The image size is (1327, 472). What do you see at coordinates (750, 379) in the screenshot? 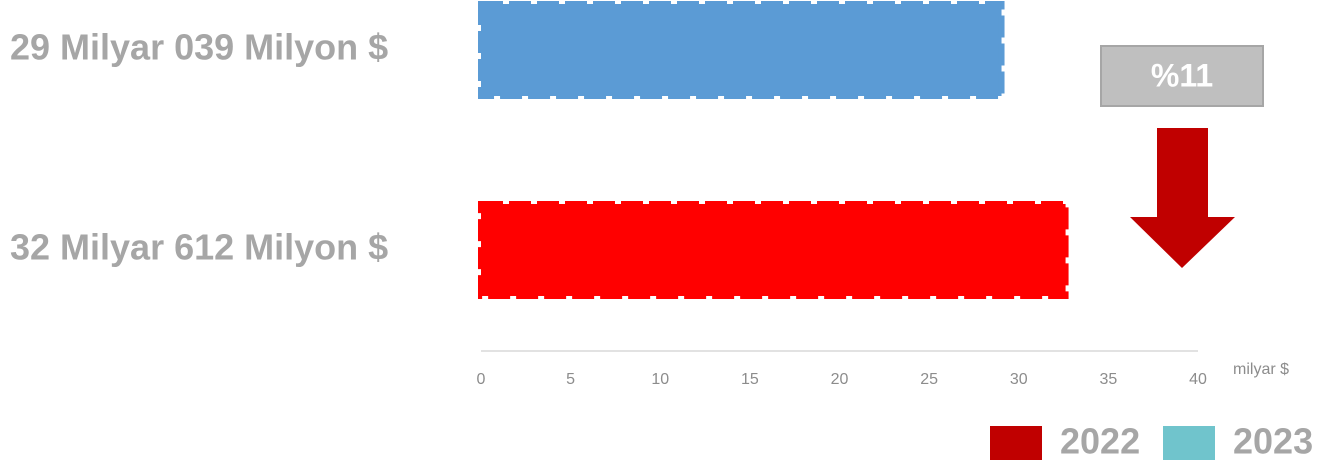
I see `x-tick-label: 15` at bounding box center [750, 379].